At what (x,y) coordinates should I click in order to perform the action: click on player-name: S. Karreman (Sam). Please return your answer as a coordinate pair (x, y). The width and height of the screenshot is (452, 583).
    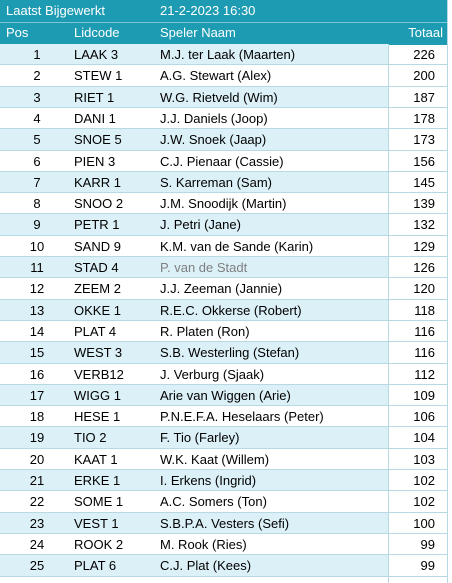
    Looking at the image, I should click on (216, 182).